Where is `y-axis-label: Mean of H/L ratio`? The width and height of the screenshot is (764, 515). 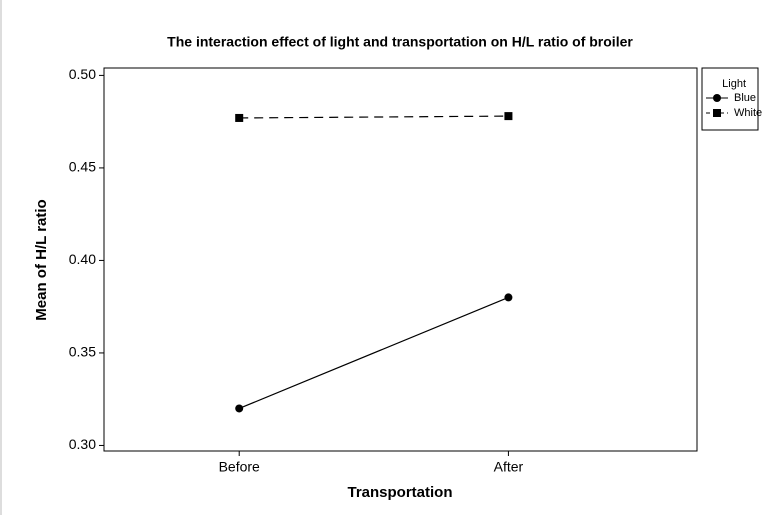 y-axis-label: Mean of H/L ratio is located at coordinates (41, 259).